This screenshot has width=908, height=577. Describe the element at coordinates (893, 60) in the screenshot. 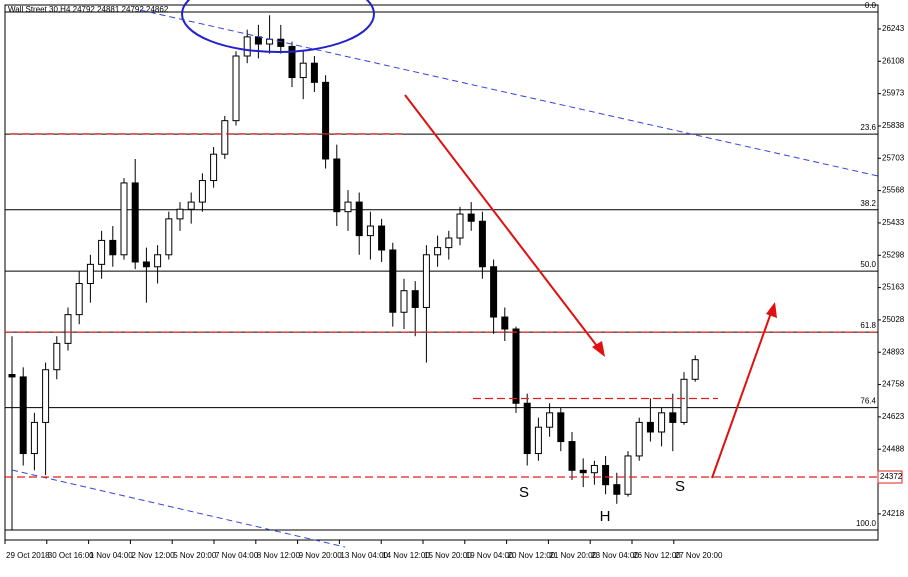

I see `y-tick-label: 26108` at that location.